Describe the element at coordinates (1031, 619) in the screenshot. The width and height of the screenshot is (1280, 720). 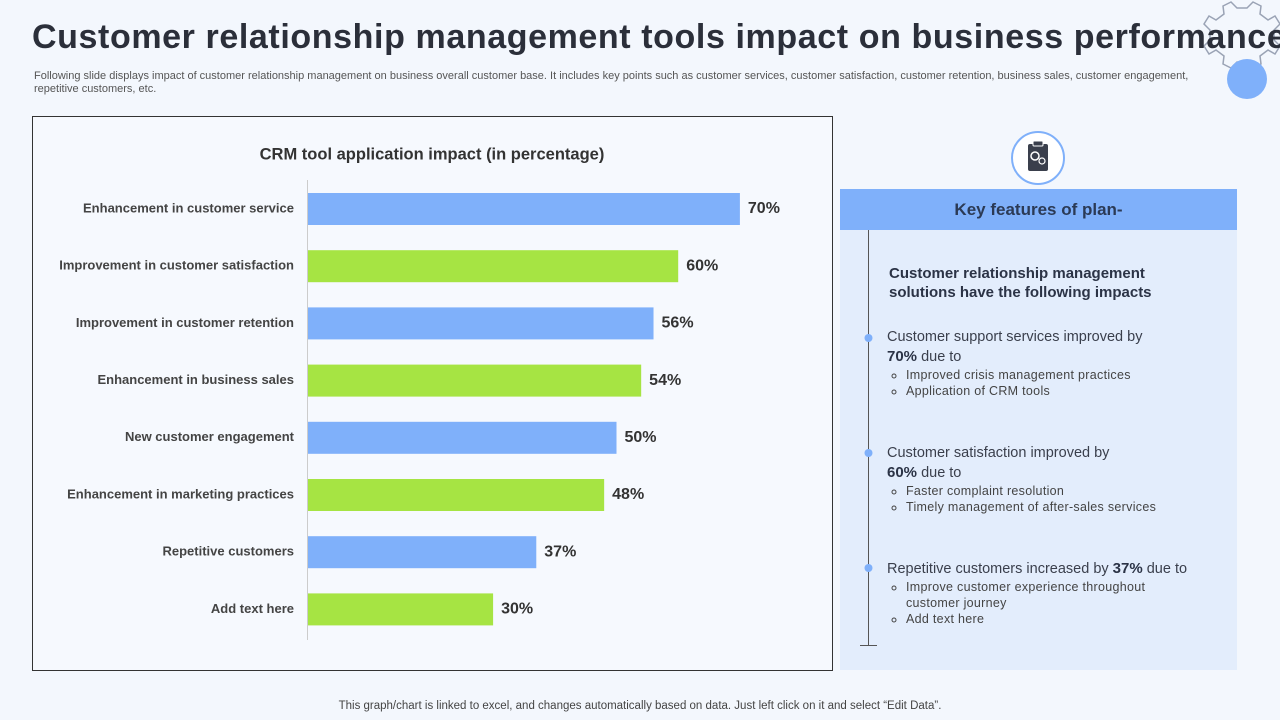
I see `bullet: Add text here` at that location.